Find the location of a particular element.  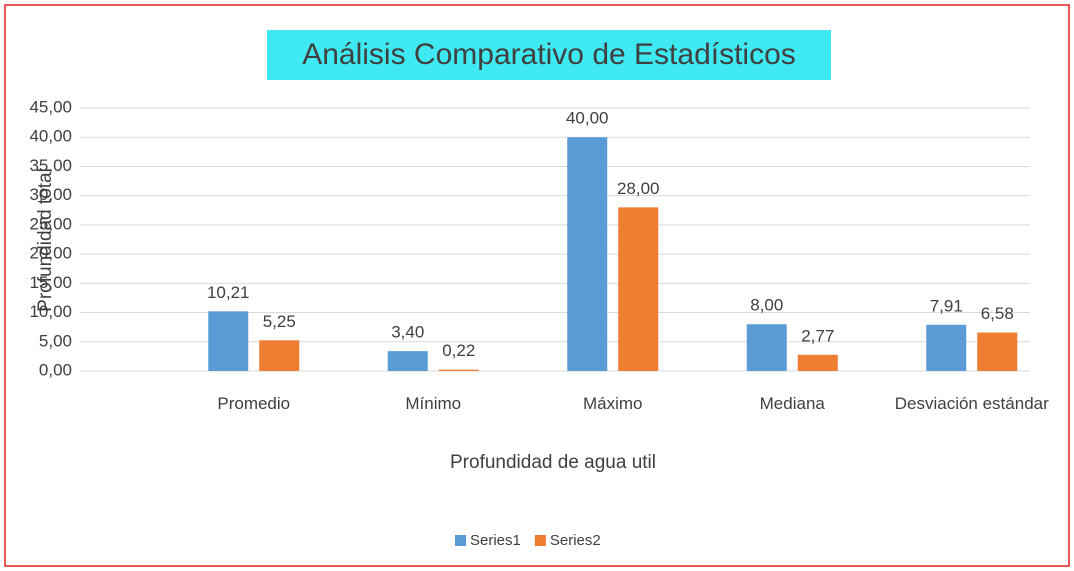

y-axis-title: Profundidad total is located at coordinates (45, 240).